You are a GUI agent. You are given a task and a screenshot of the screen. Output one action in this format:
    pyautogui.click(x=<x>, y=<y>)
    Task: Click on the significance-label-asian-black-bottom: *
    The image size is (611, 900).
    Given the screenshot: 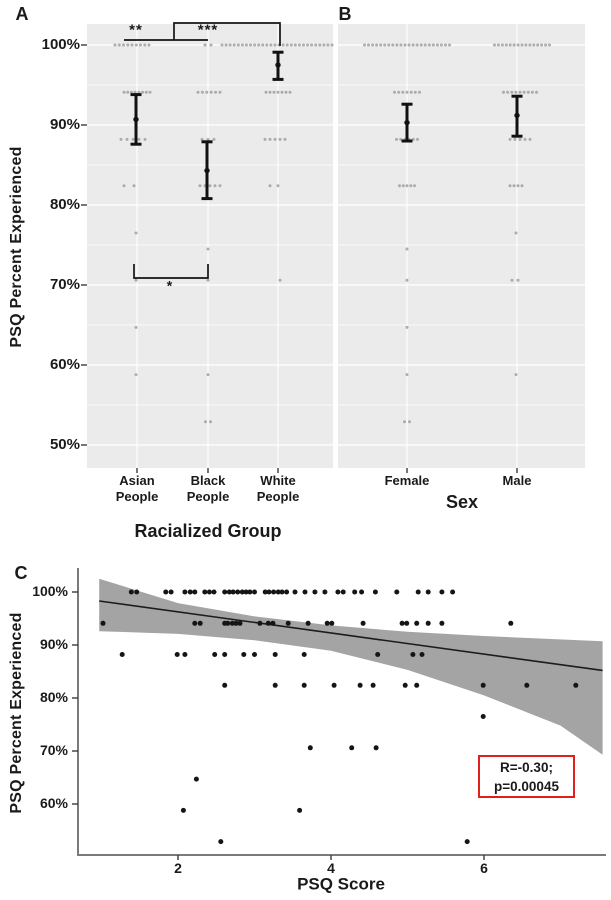 What is the action you would take?
    pyautogui.click(x=170, y=285)
    